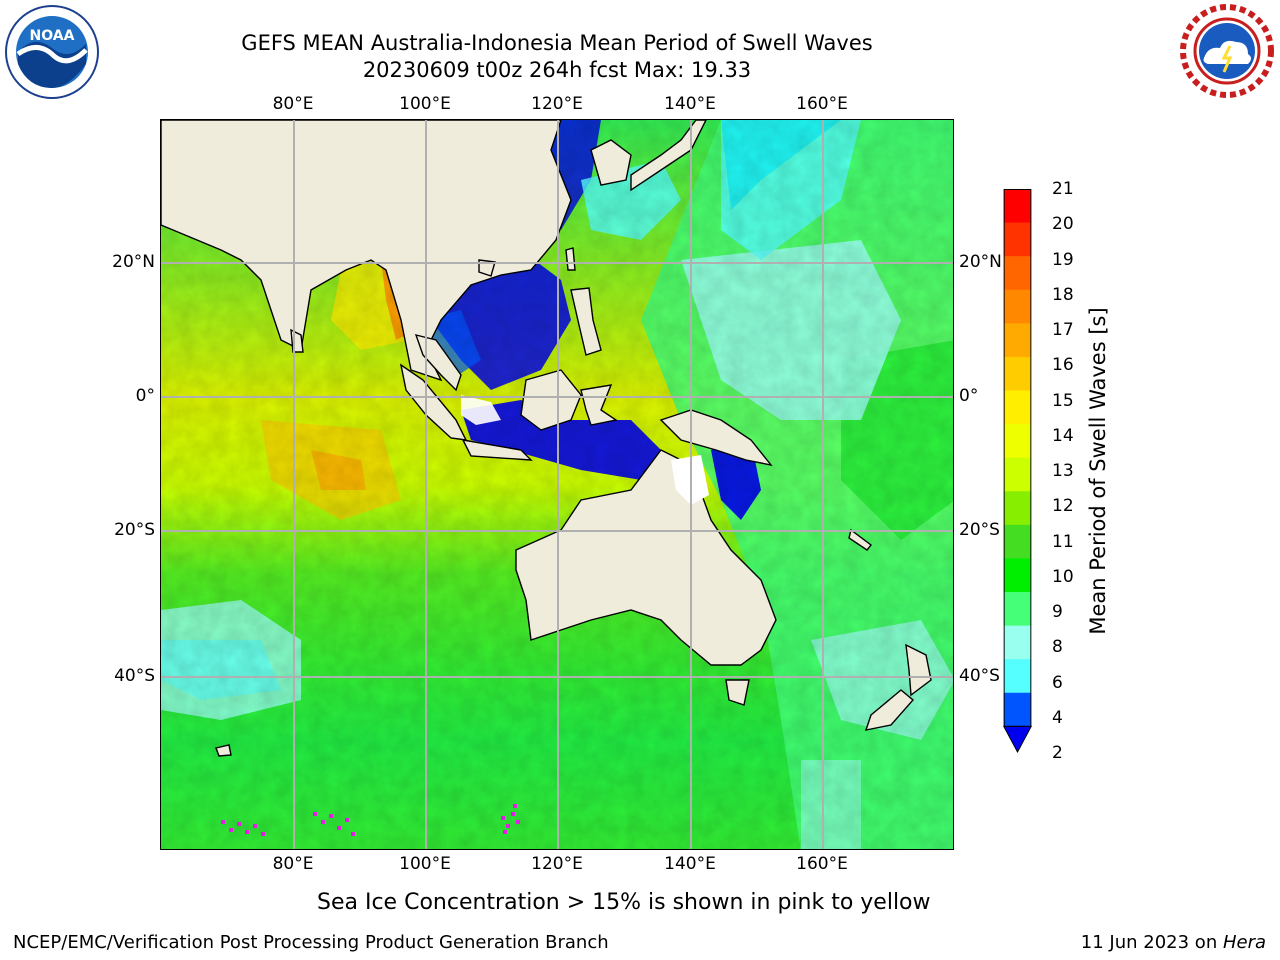 The height and width of the screenshot is (960, 1280). Describe the element at coordinates (1151, 942) in the screenshot. I see `footer-date-text: 11 Jun 2023 on` at that location.